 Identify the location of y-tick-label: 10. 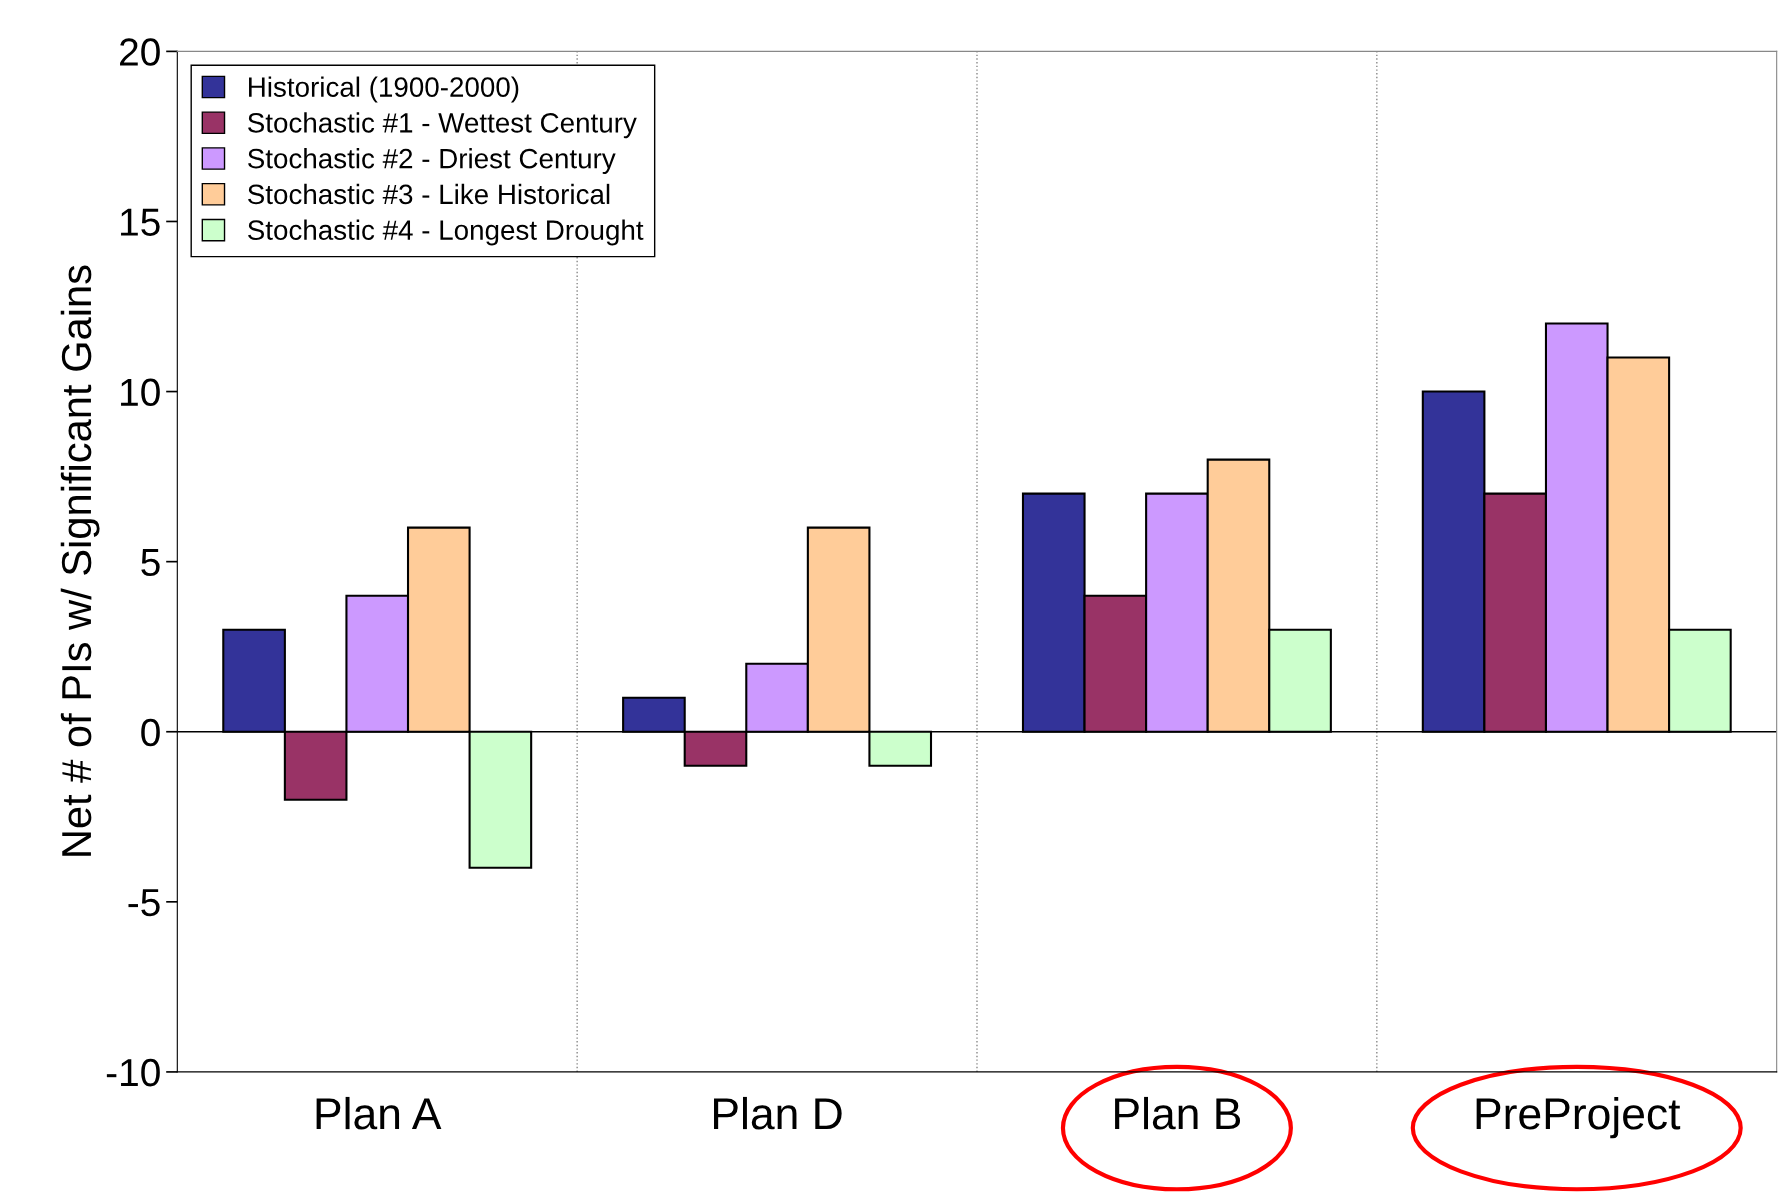
(140, 392).